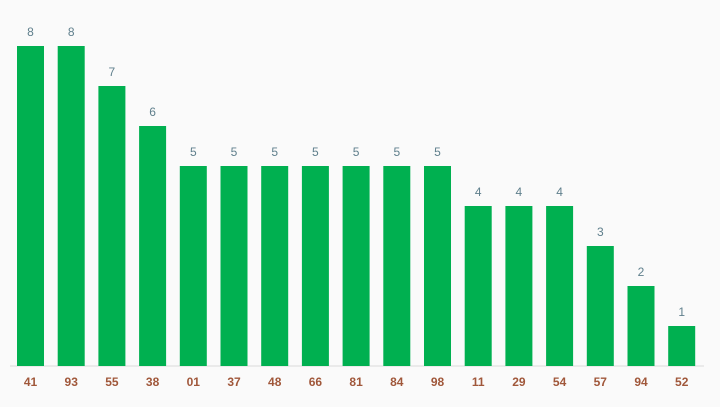 This screenshot has height=407, width=720. I want to click on x-tick-label: 55, so click(112, 382).